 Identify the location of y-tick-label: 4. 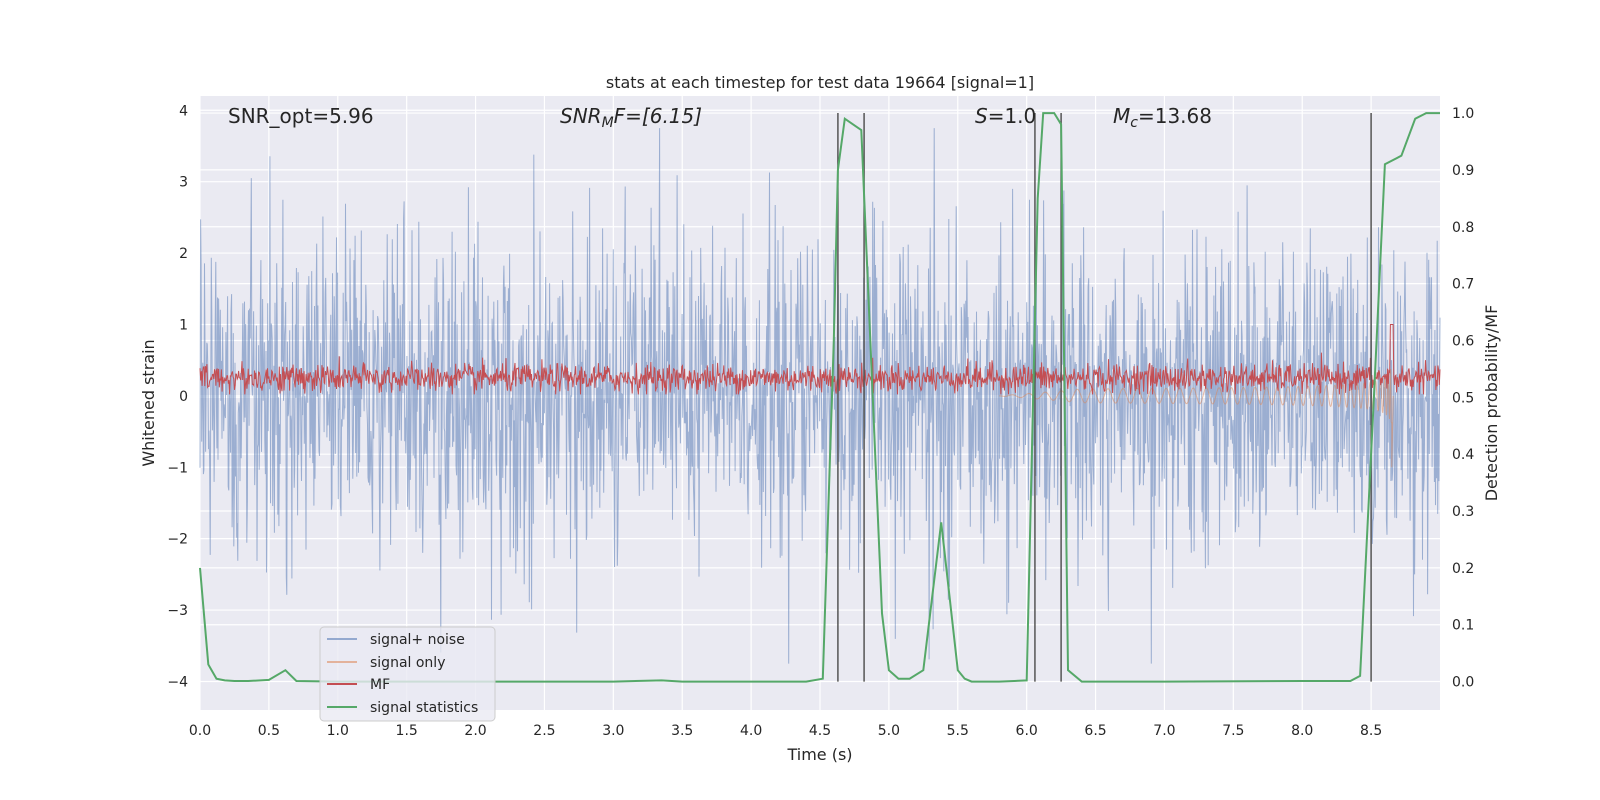
(183, 111).